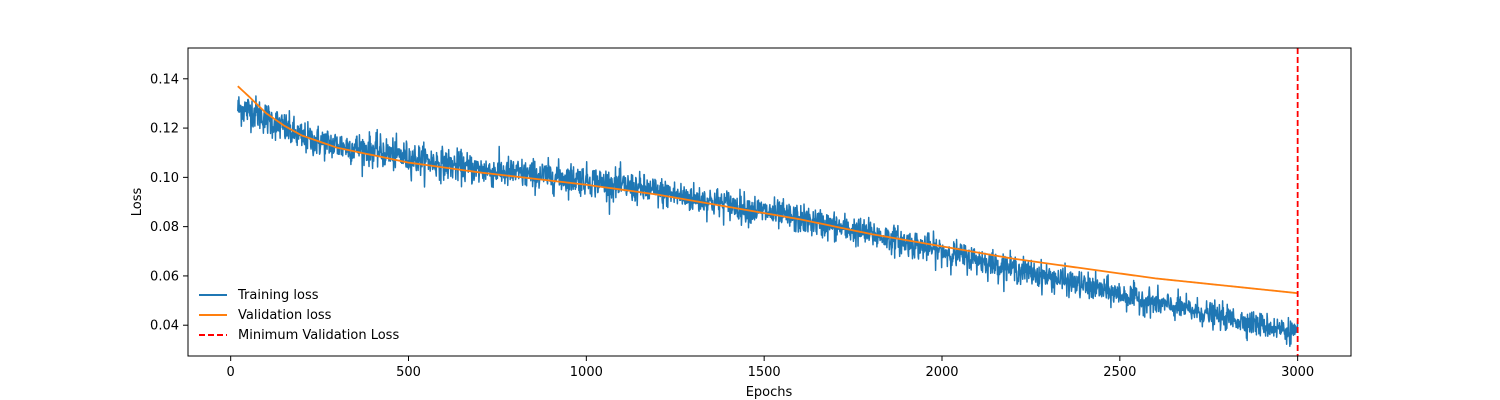 The image size is (1500, 400). I want to click on y-tick-label: 0.04, so click(164, 326).